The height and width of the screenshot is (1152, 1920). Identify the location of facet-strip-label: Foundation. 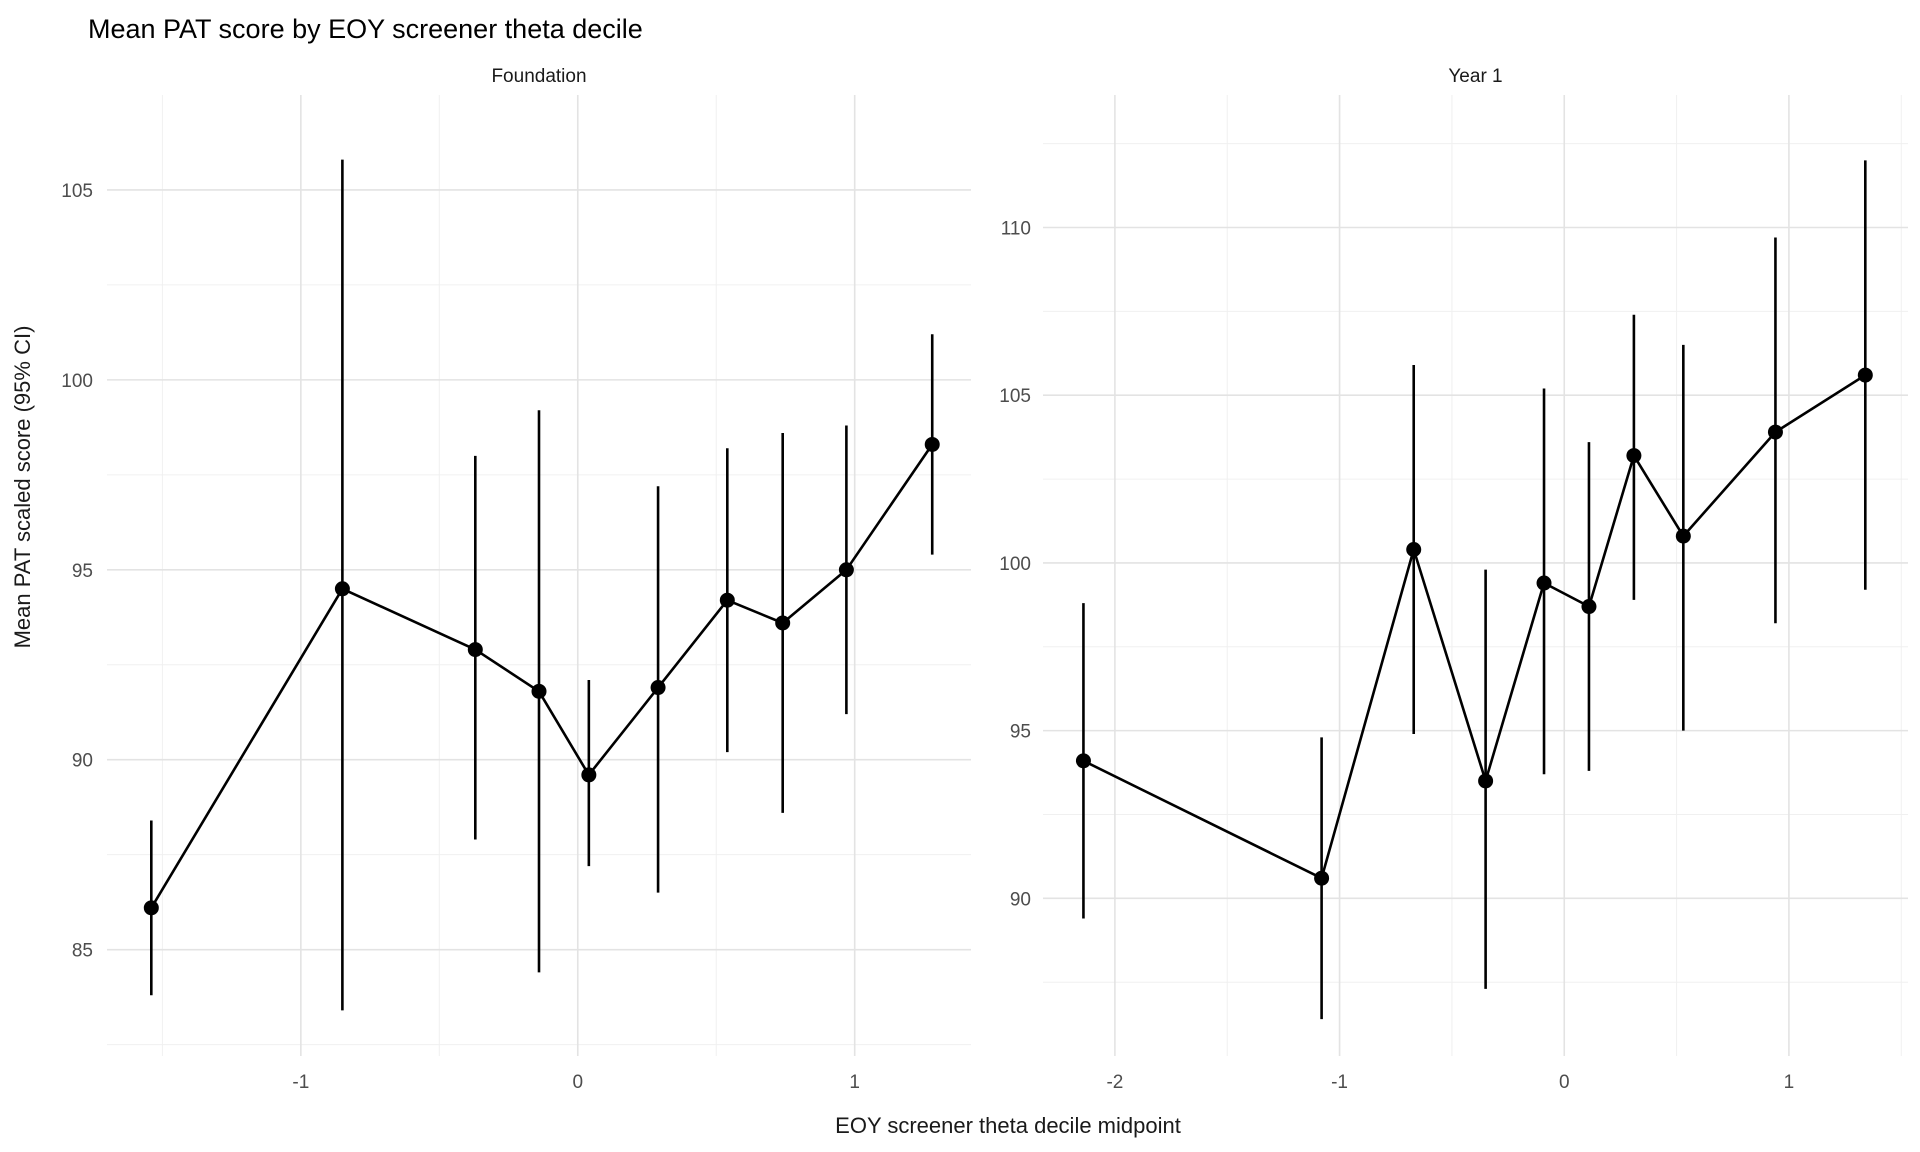
(538, 76).